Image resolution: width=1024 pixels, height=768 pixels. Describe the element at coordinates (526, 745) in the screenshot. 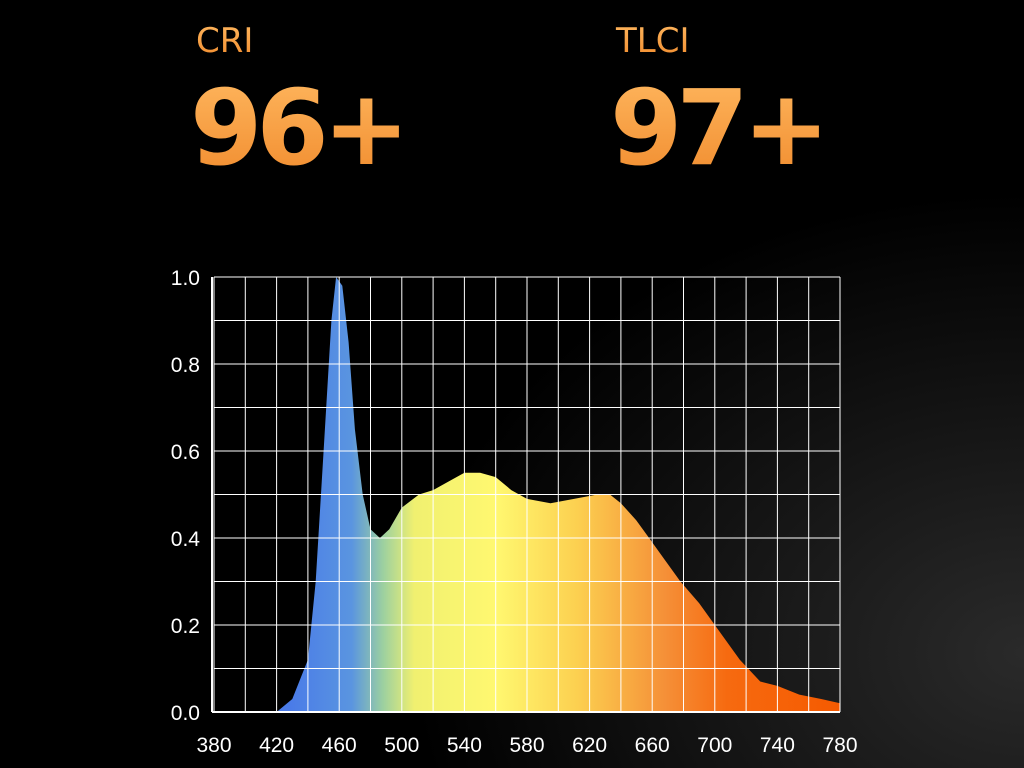

I see `x-tick-label: 580` at that location.